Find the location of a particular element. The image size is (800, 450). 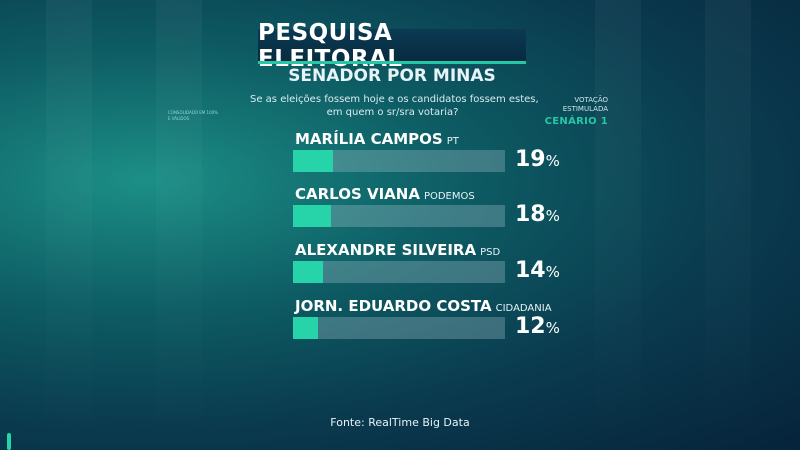

candidate-party: PSD is located at coordinates (490, 252).